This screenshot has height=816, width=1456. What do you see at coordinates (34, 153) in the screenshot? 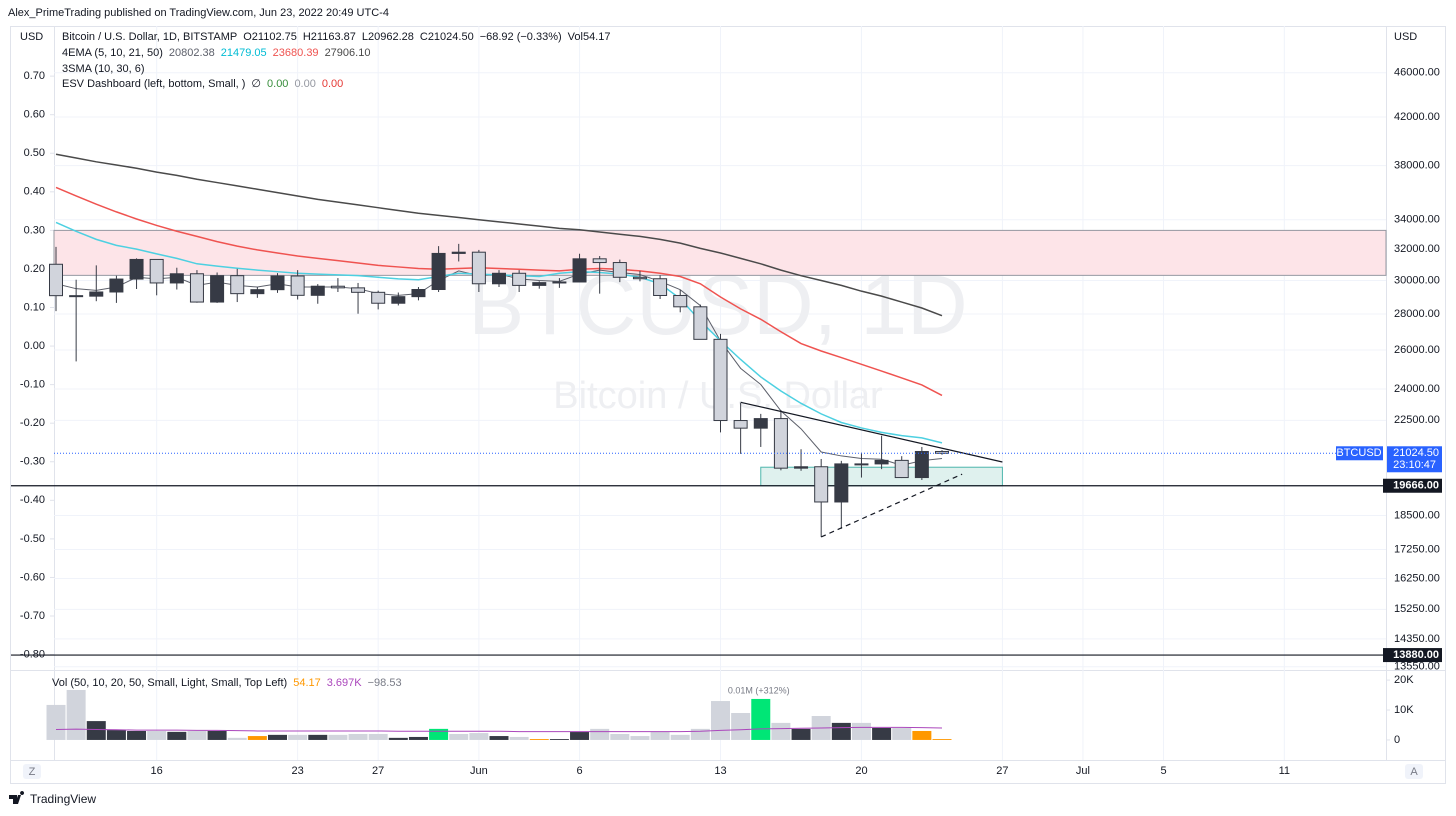
I see `y2-tick-label: 0.50` at bounding box center [34, 153].